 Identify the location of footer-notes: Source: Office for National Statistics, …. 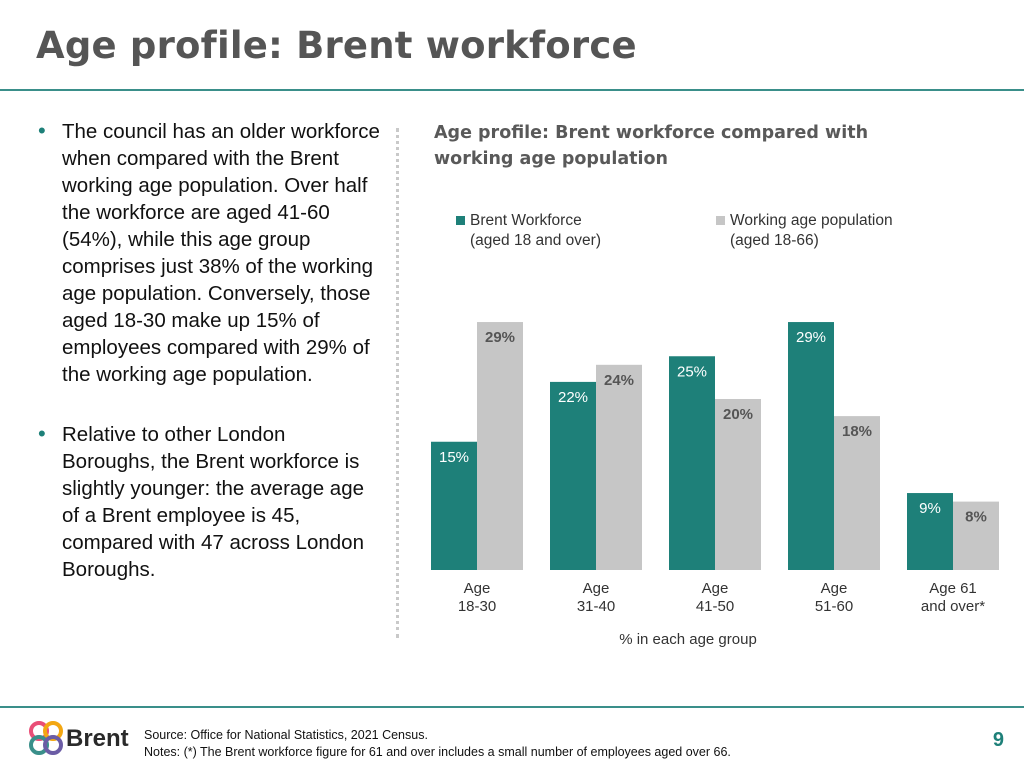
(437, 744).